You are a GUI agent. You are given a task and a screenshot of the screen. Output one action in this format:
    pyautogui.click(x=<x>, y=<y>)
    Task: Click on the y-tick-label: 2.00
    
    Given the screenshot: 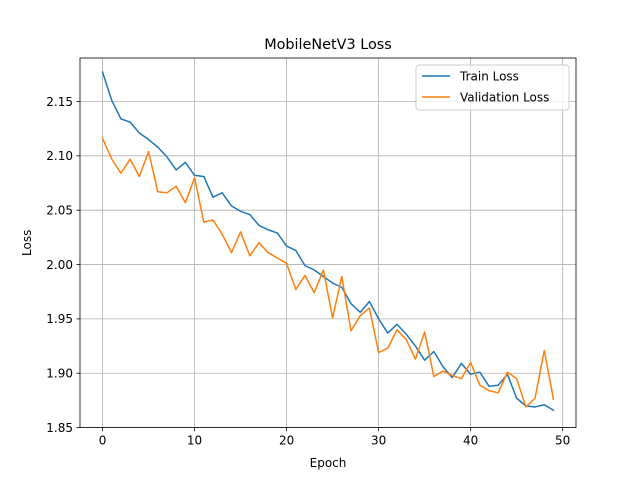 What is the action you would take?
    pyautogui.click(x=59, y=265)
    